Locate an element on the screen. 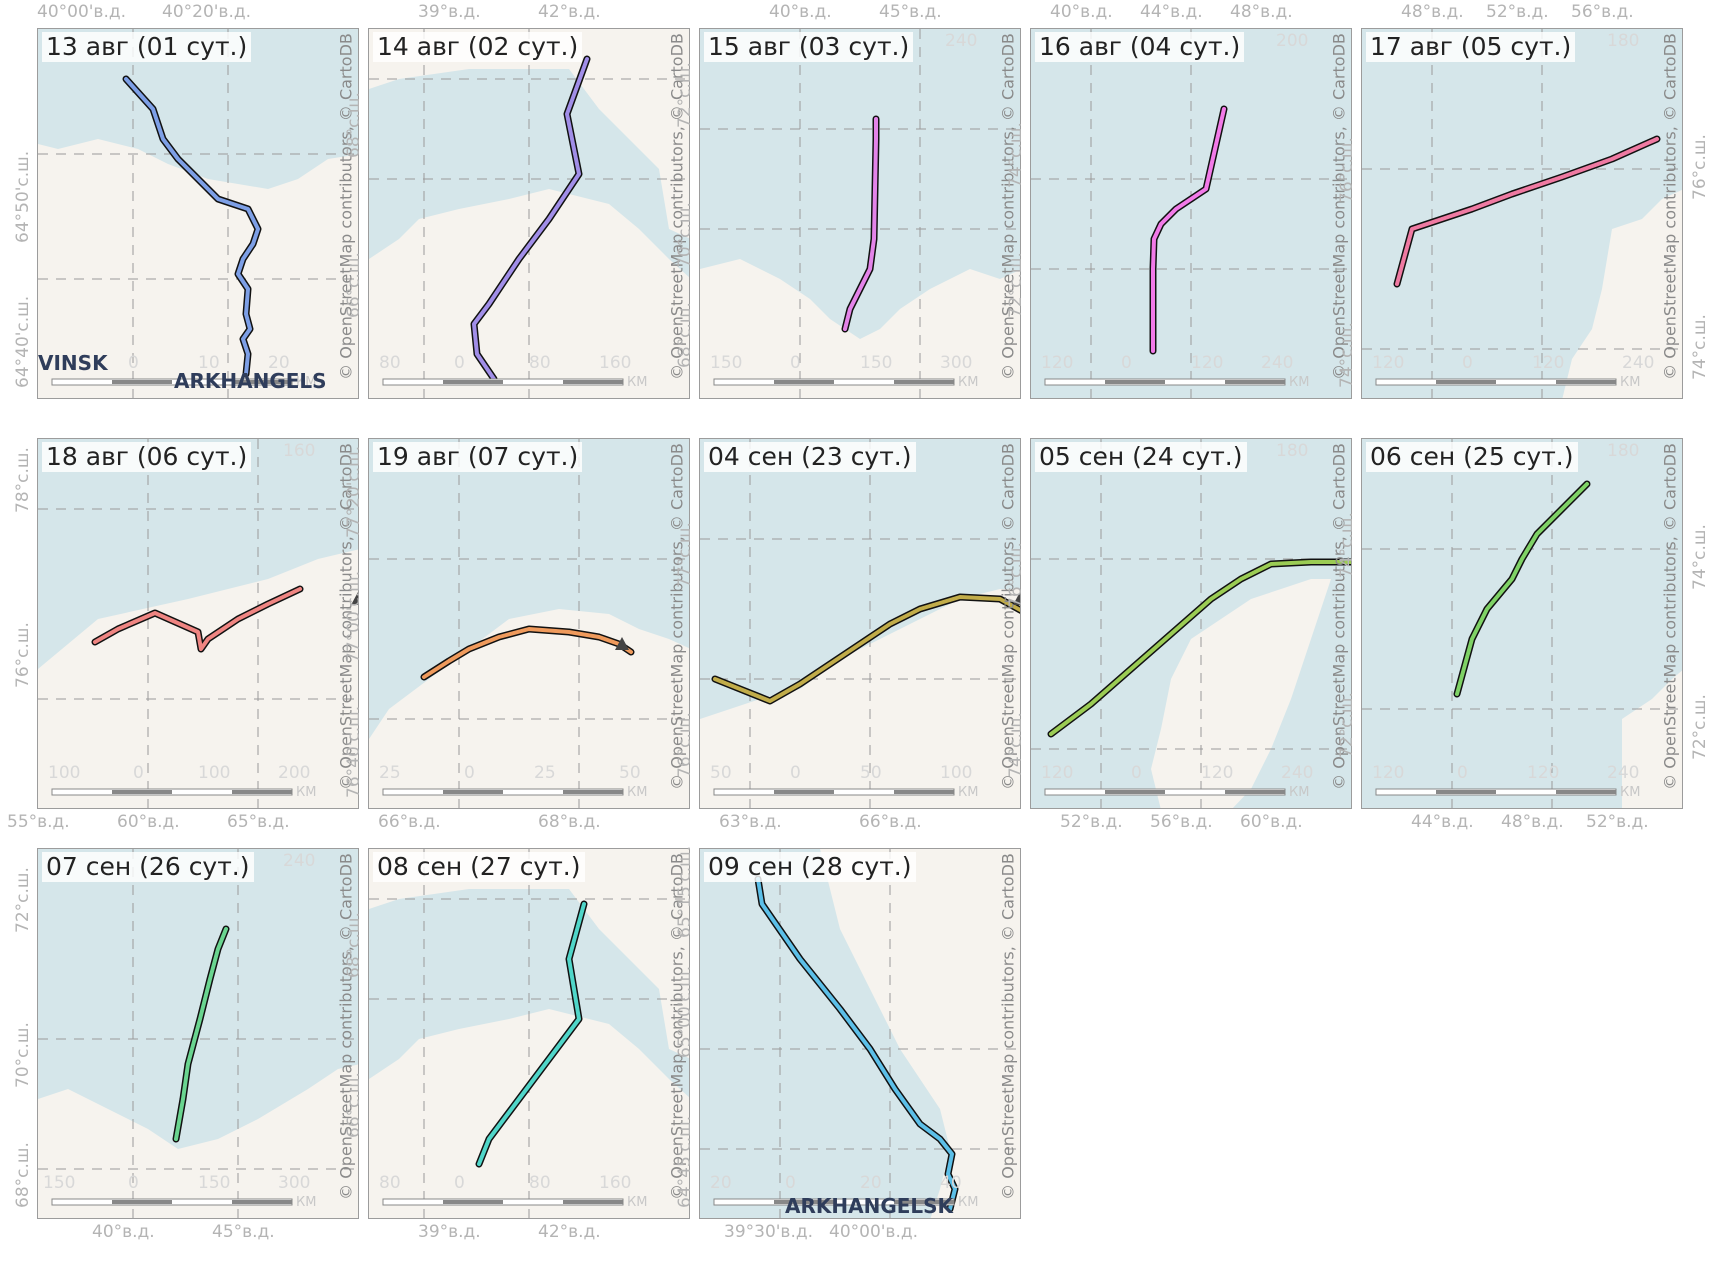 This screenshot has width=1710, height=1285. latitude-label: 68°с.ш. is located at coordinates (354, 945).